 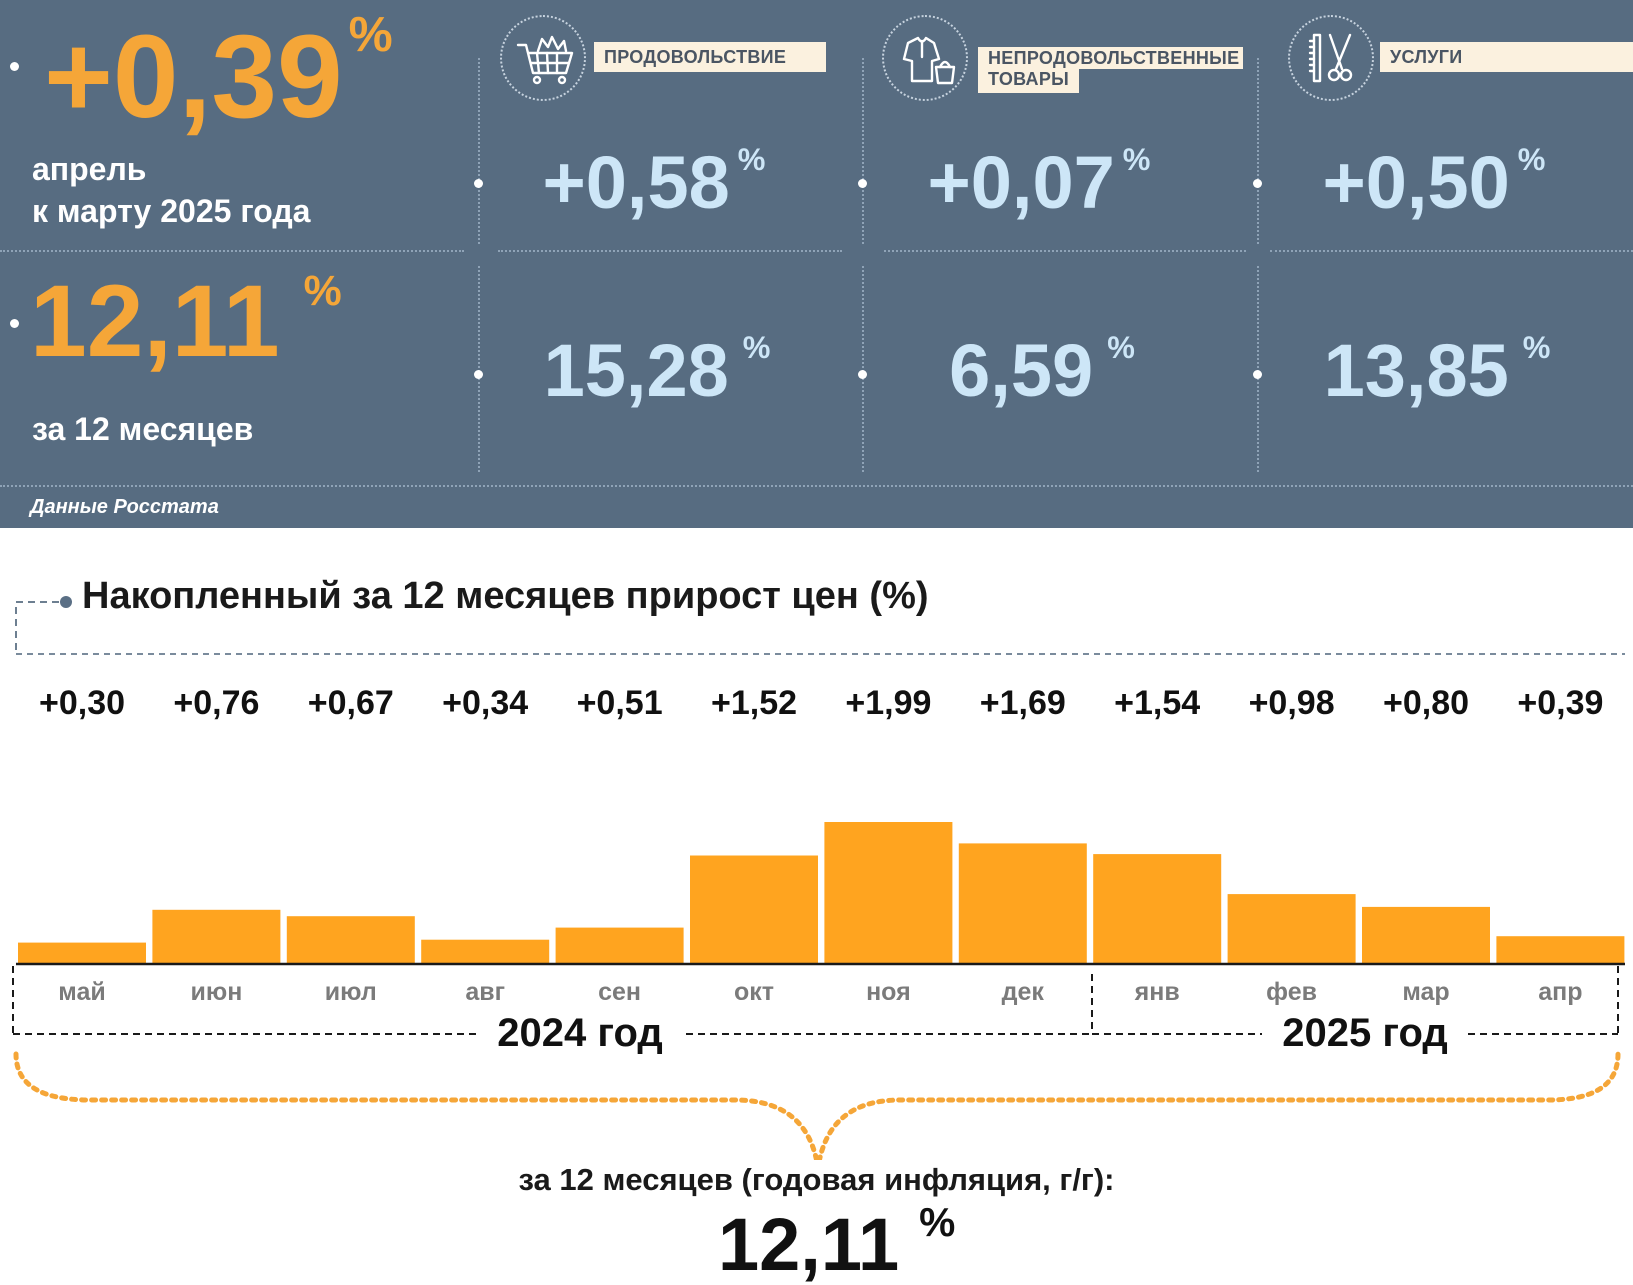 I want to click on month-label: фев, so click(x=1291, y=992).